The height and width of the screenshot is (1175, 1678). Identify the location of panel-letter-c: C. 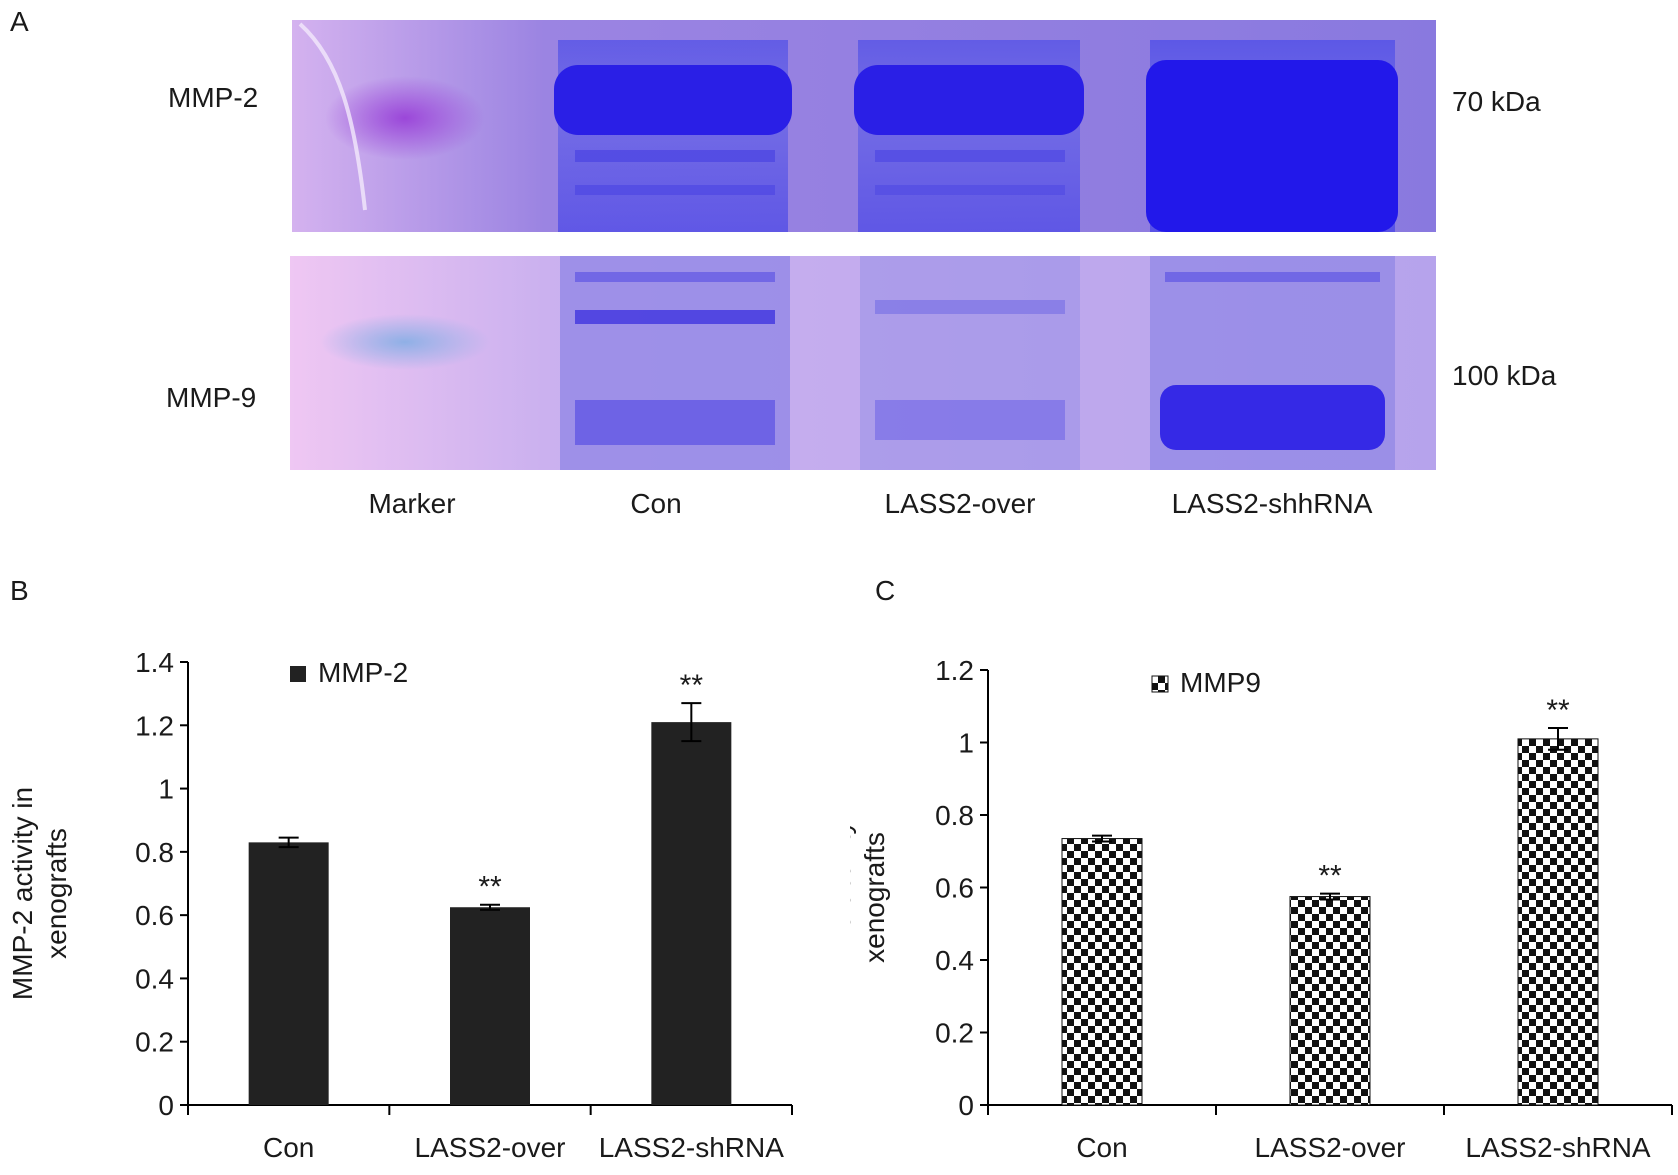
(885, 590).